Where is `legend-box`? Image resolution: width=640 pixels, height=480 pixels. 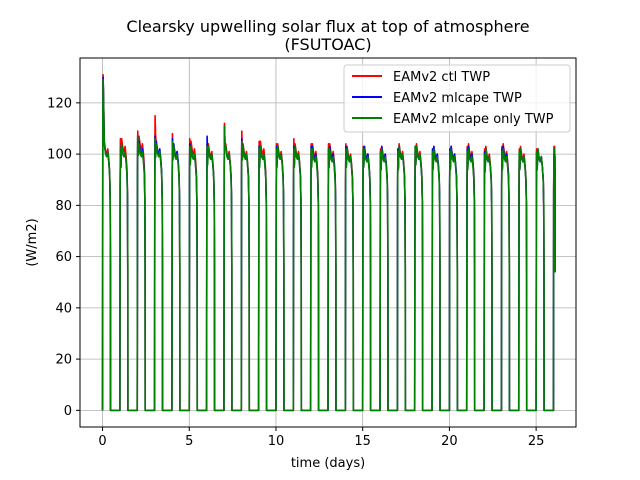
legend-box is located at coordinates (457, 98).